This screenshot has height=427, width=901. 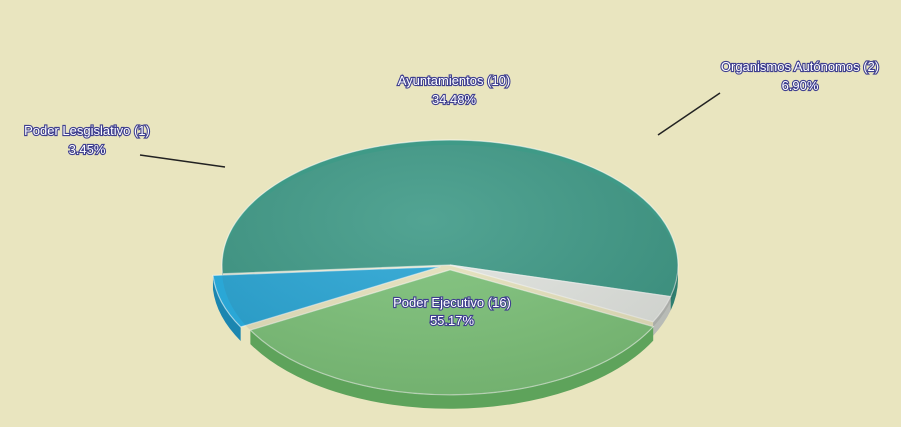 What do you see at coordinates (800, 76) in the screenshot?
I see `slice-label-organismos: Organismos Autónomos (2) 6.90%` at bounding box center [800, 76].